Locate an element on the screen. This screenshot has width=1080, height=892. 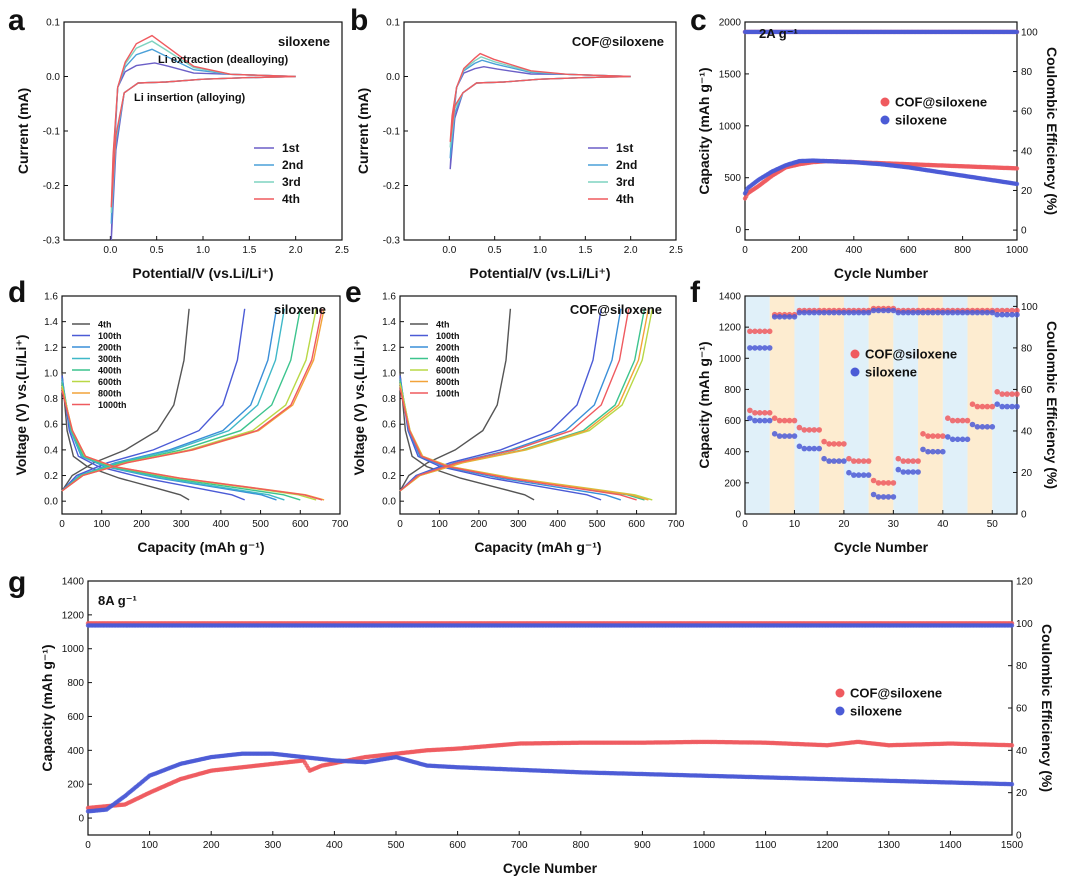
charge-curve-200th is located at coordinates (169, 400).